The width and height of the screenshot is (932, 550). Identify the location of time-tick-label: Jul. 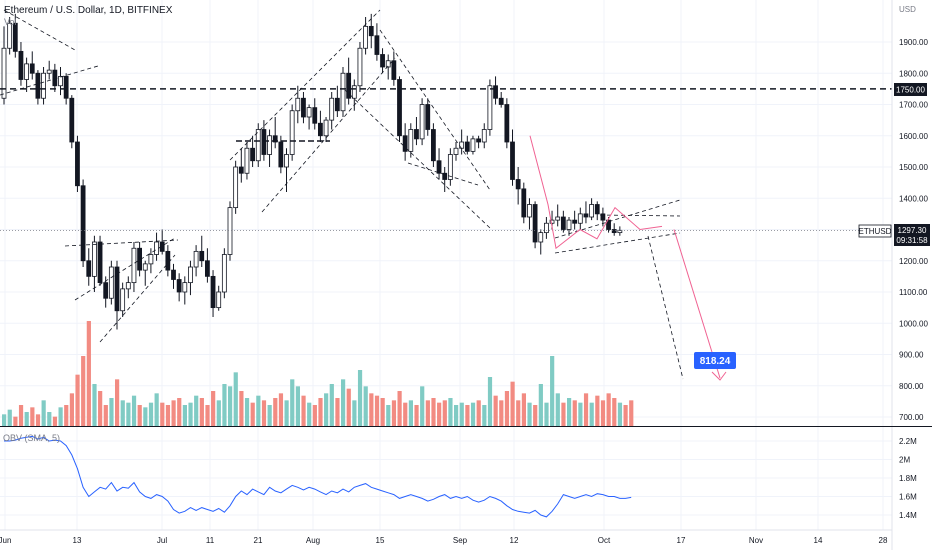
(162, 540).